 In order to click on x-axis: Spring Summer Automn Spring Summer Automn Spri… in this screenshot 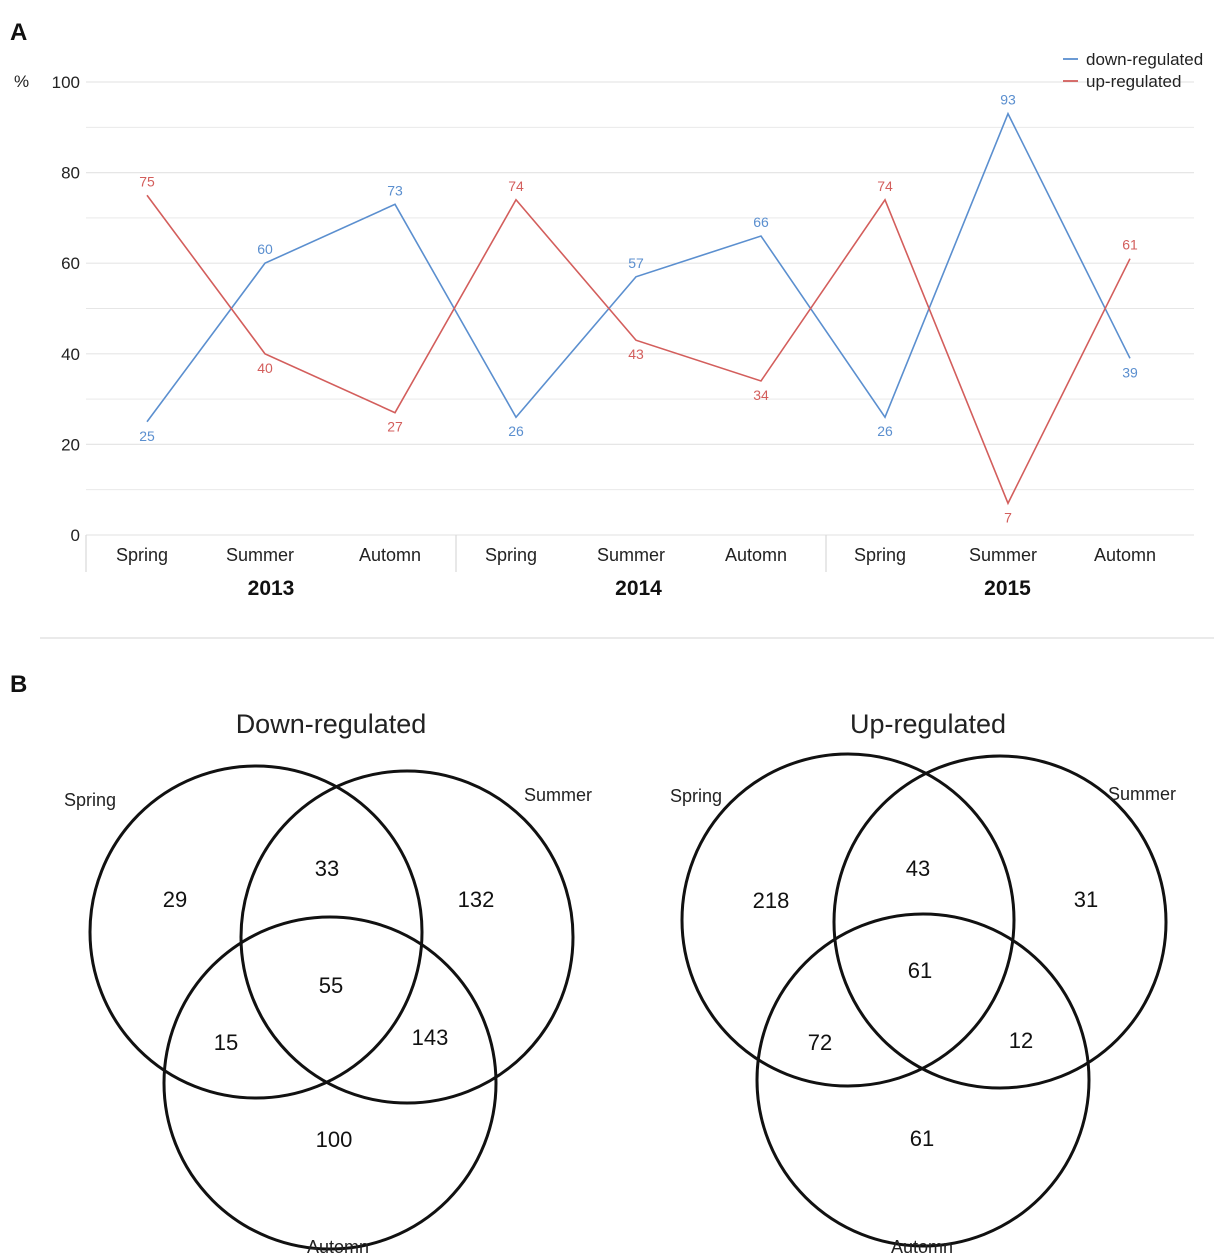, I will do `click(620, 567)`.